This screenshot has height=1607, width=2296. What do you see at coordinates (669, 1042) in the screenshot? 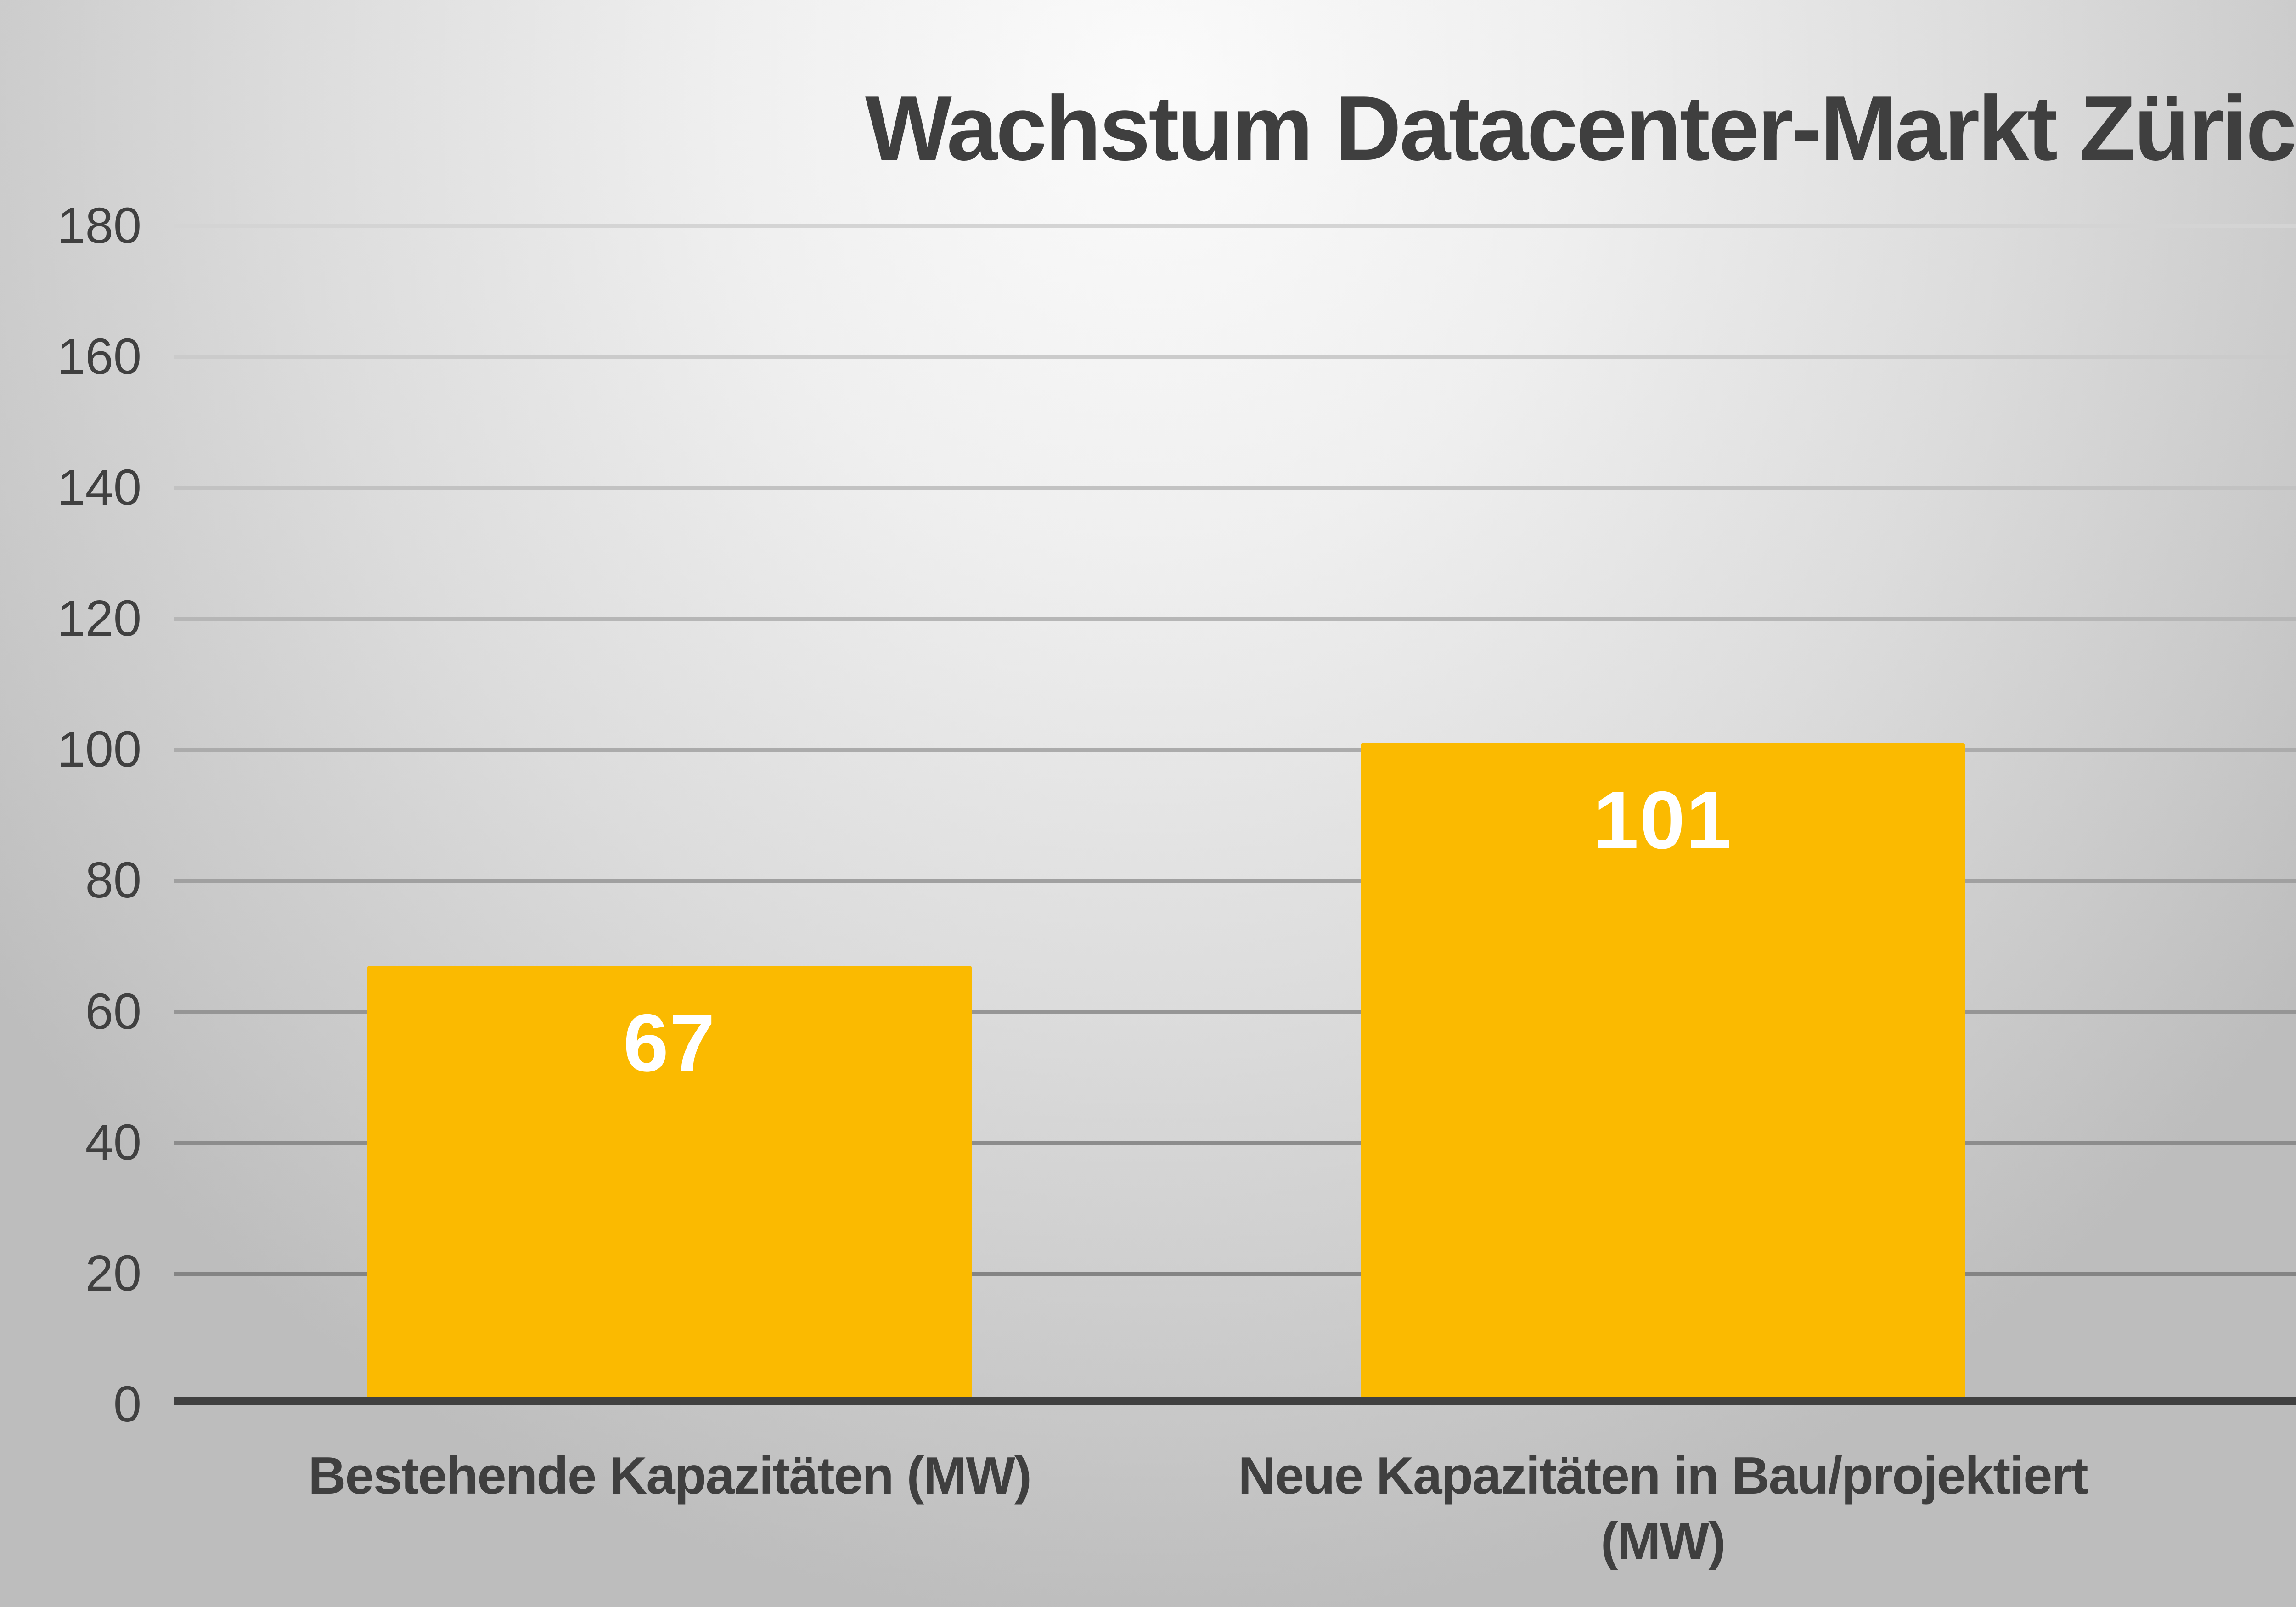
I see `bar-value-label: 67` at bounding box center [669, 1042].